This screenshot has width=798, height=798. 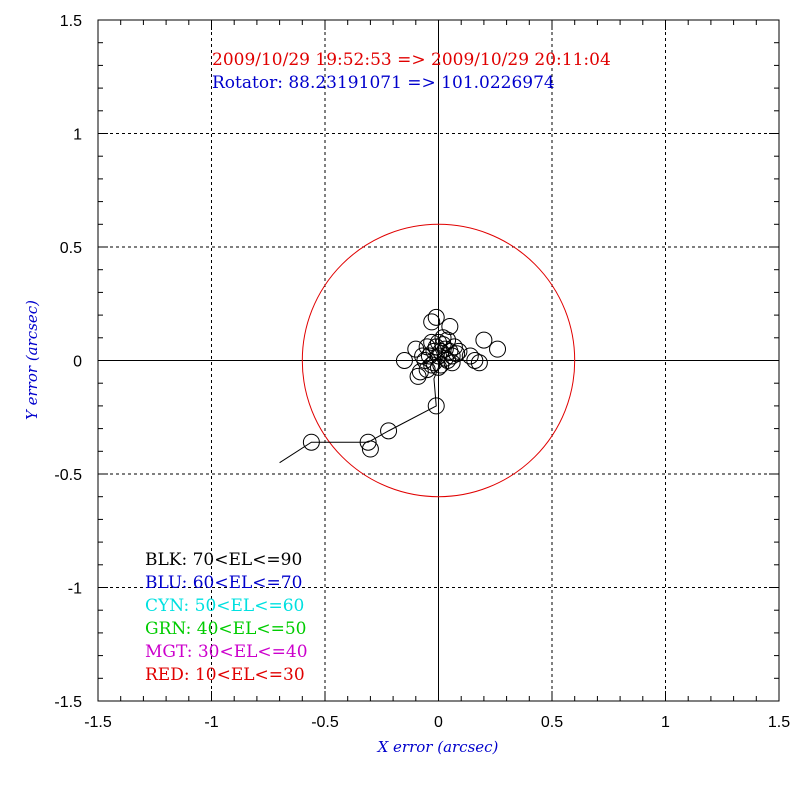 What do you see at coordinates (225, 675) in the screenshot?
I see `legend-entry-red: RED: 10<EL<=30` at bounding box center [225, 675].